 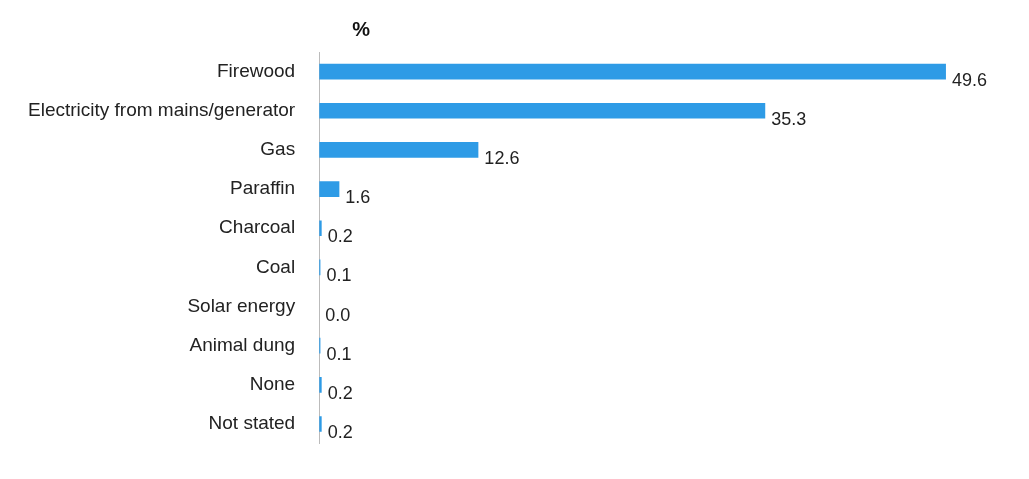 I want to click on data-label: 12.6, so click(x=502, y=157).